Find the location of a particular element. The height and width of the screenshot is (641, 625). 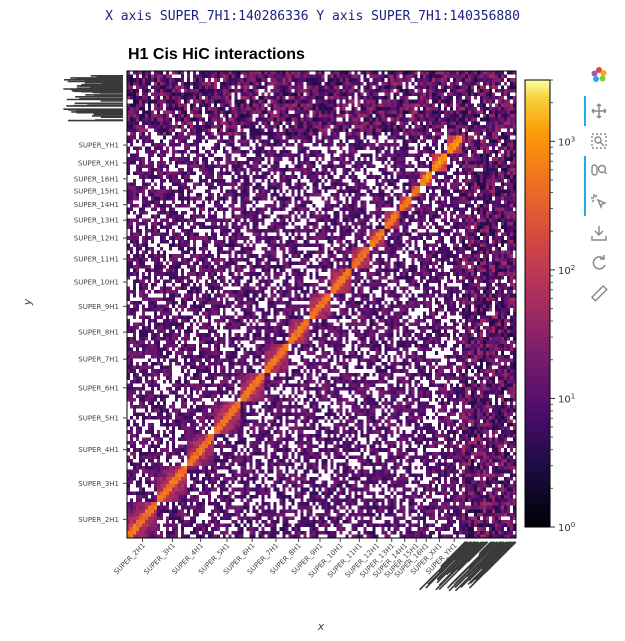

y-tick-label: SUPER_XH1 is located at coordinates (98, 163).